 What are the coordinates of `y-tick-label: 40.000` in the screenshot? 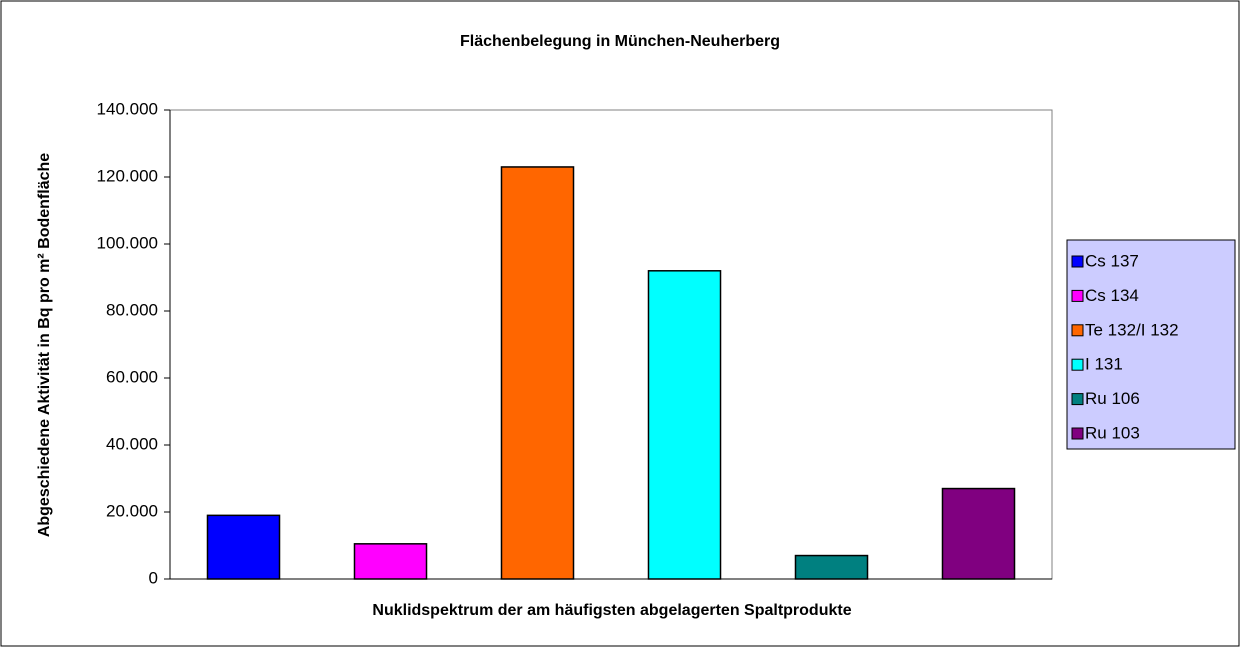 It's located at (132, 443).